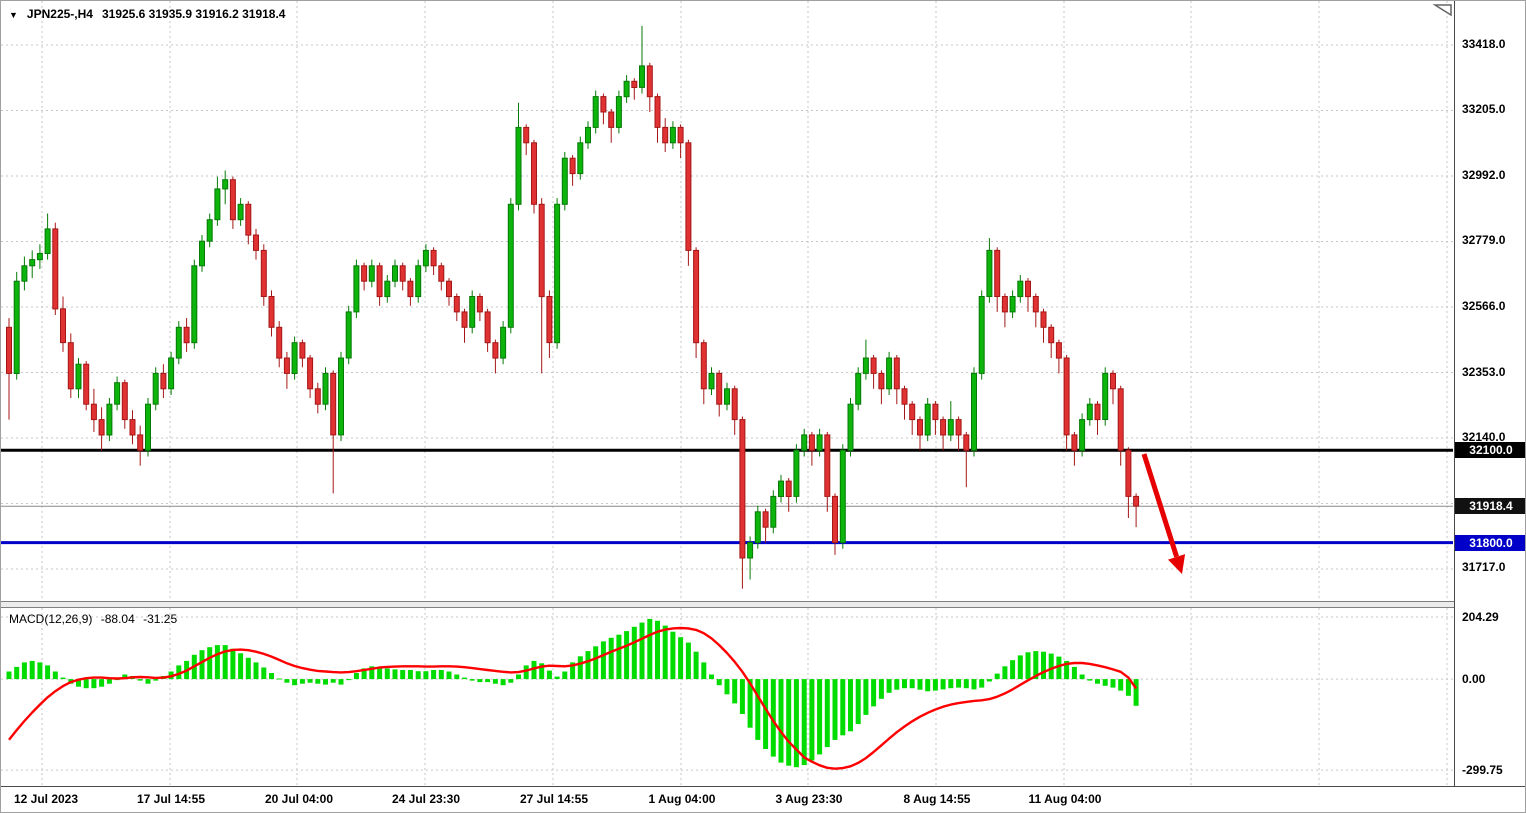 The image size is (1526, 813). Describe the element at coordinates (171, 799) in the screenshot. I see `time-axis-label: 17 Jul 14:55` at that location.